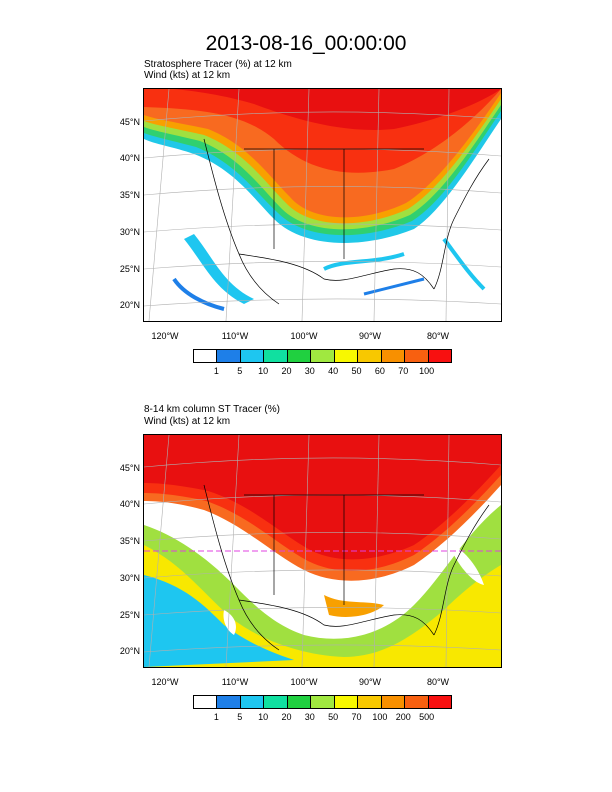 This screenshot has width=612, height=792. What do you see at coordinates (403, 371) in the screenshot?
I see `panel1-colorbar-label: 70` at bounding box center [403, 371].